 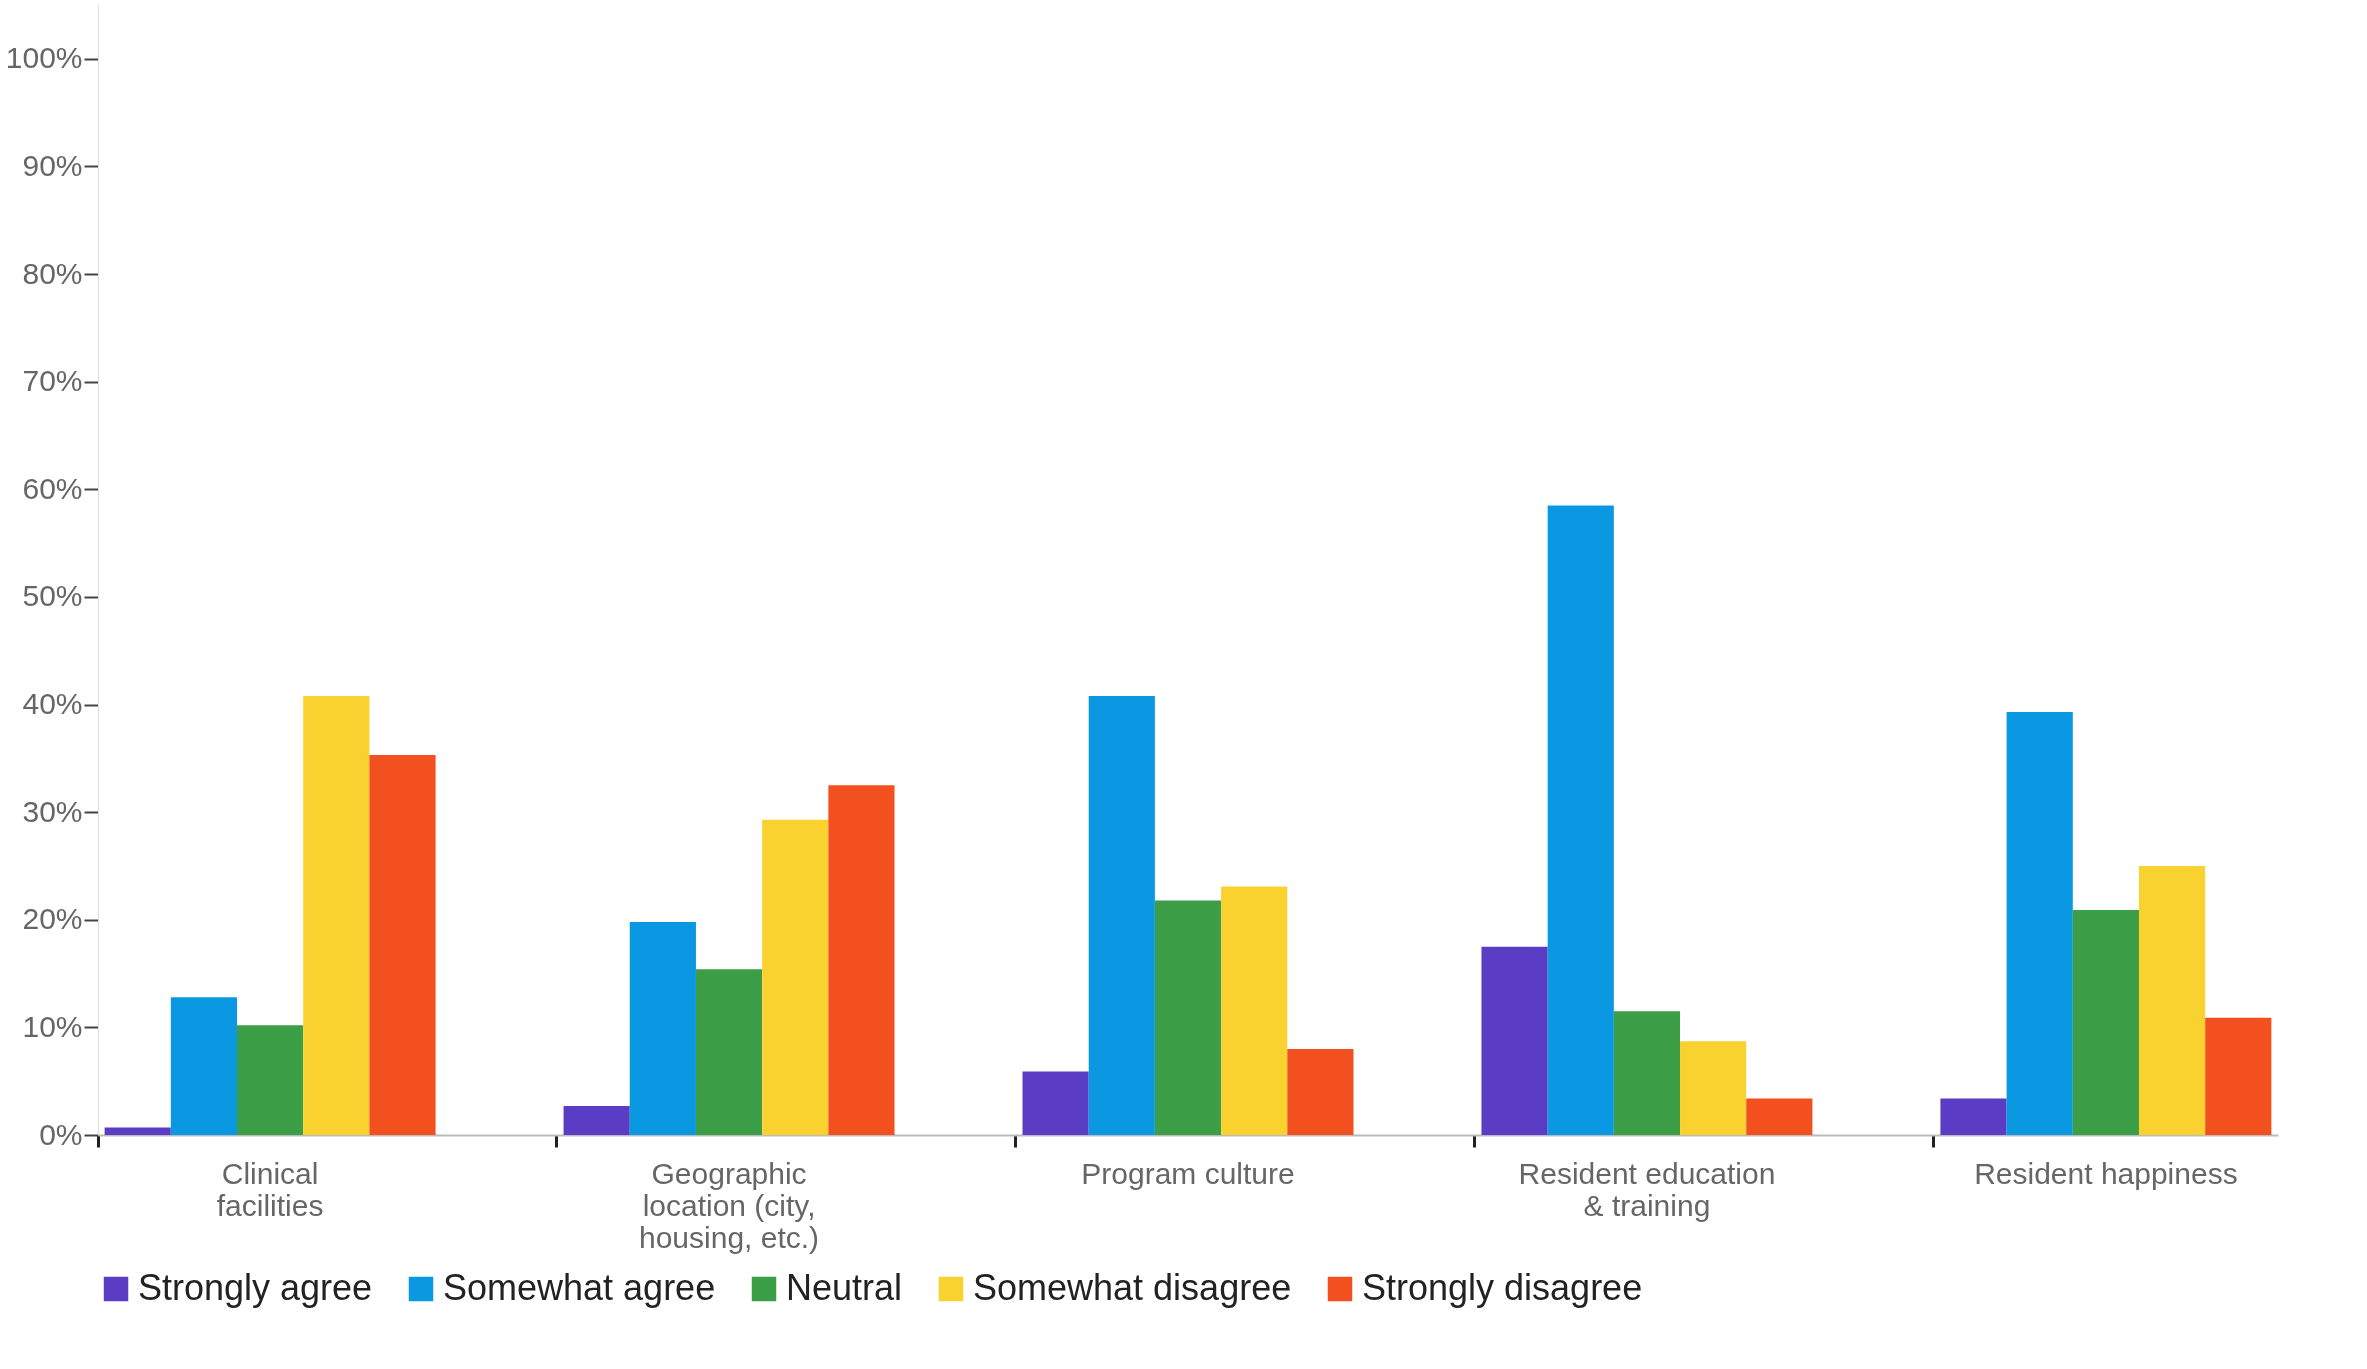 I want to click on y-tick-label: 50%, so click(x=52, y=596).